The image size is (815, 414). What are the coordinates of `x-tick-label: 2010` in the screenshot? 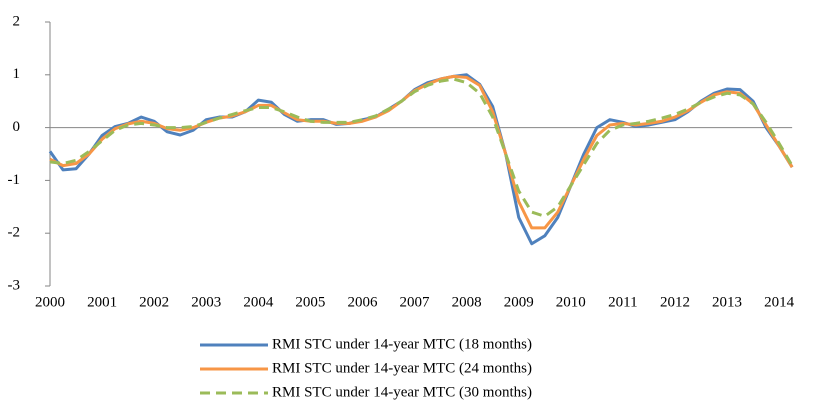 It's located at (571, 302).